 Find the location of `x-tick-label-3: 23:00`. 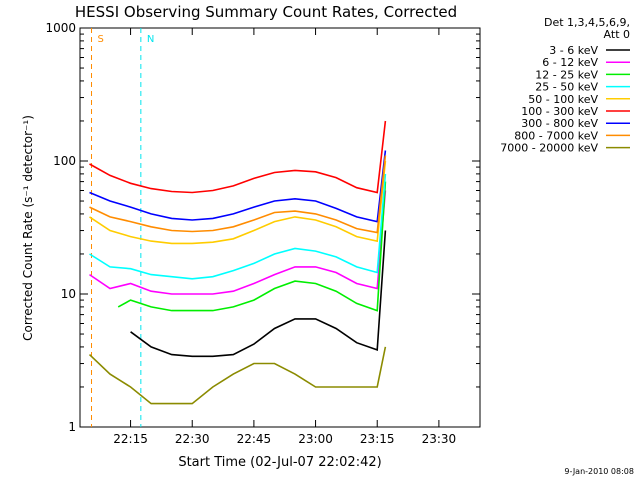

x-tick-label-3: 23:00 is located at coordinates (315, 439).